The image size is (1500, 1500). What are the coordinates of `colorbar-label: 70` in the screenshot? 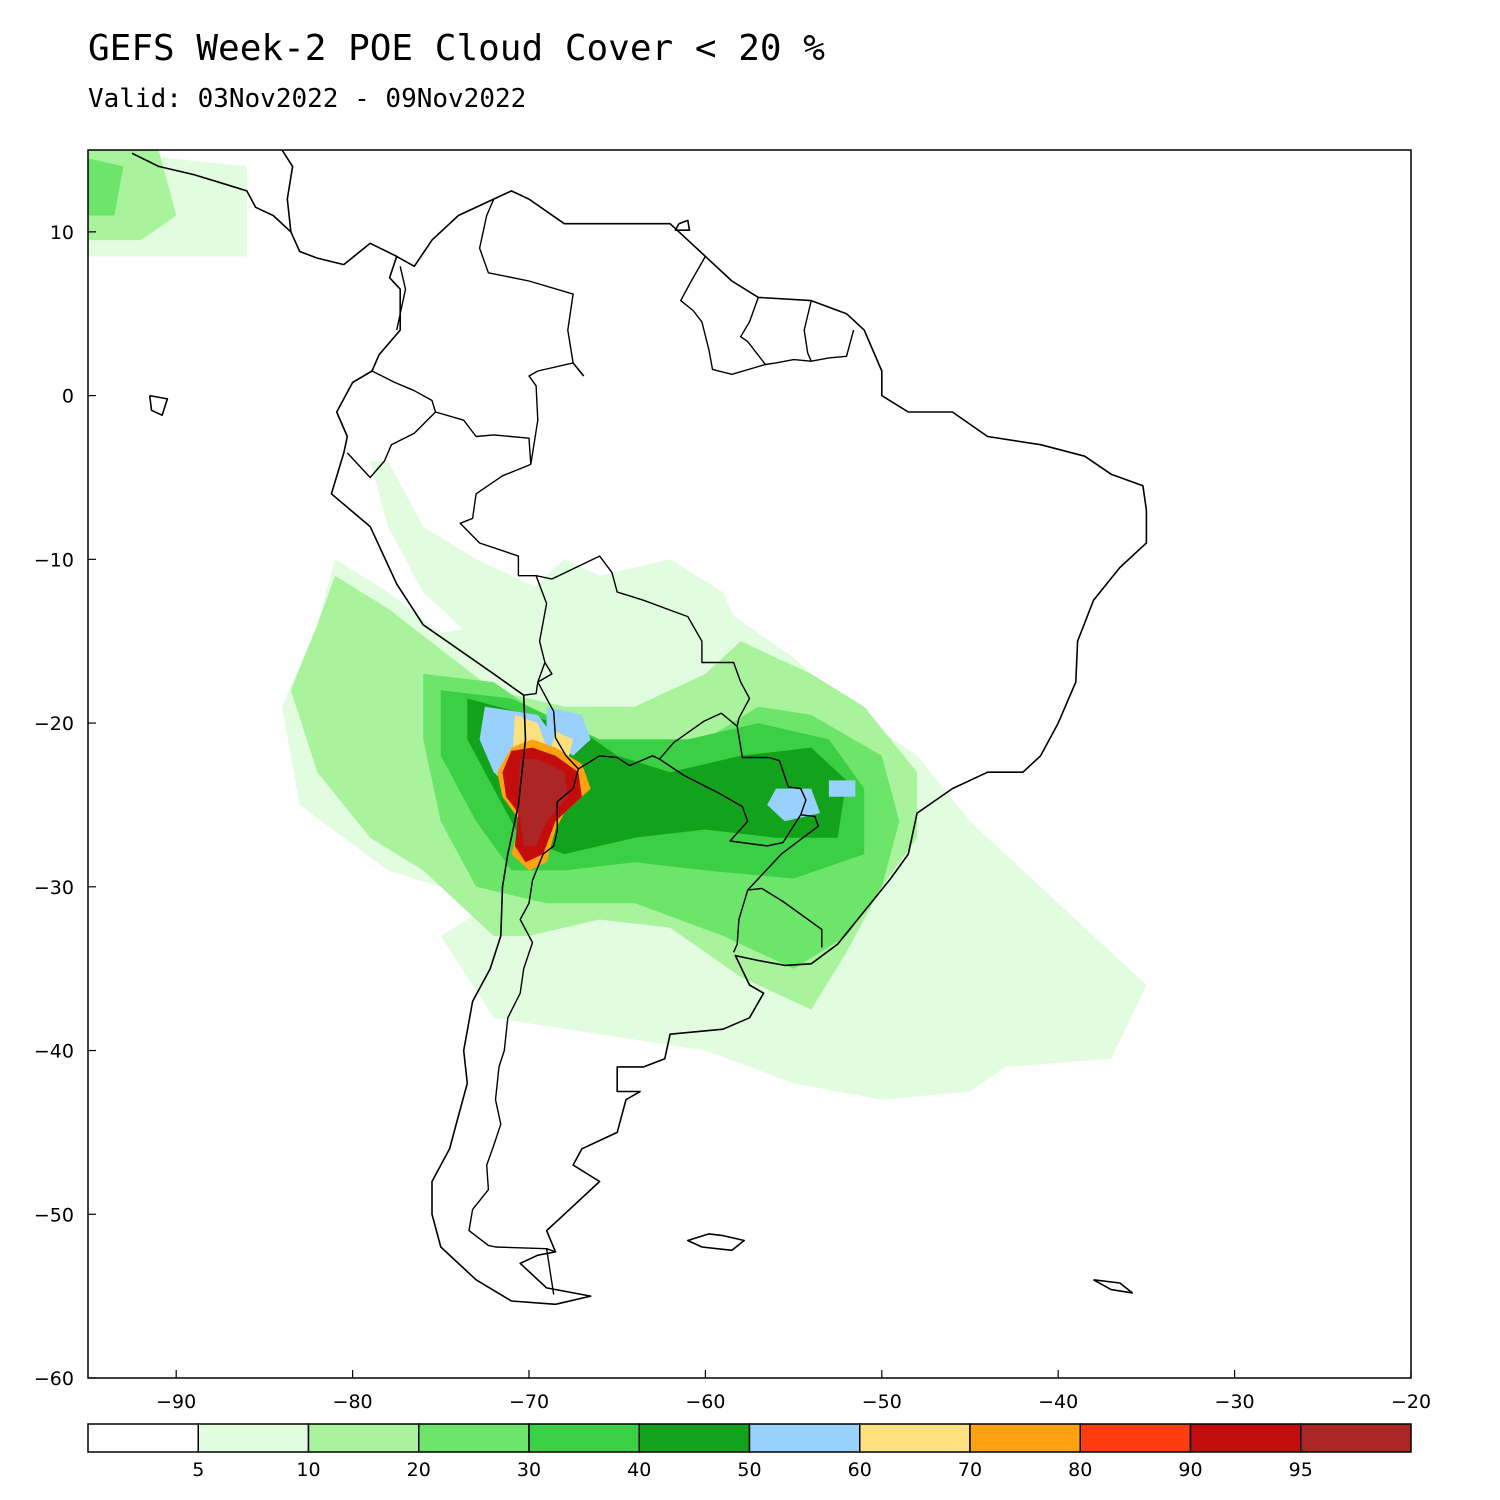 It's located at (970, 1470).